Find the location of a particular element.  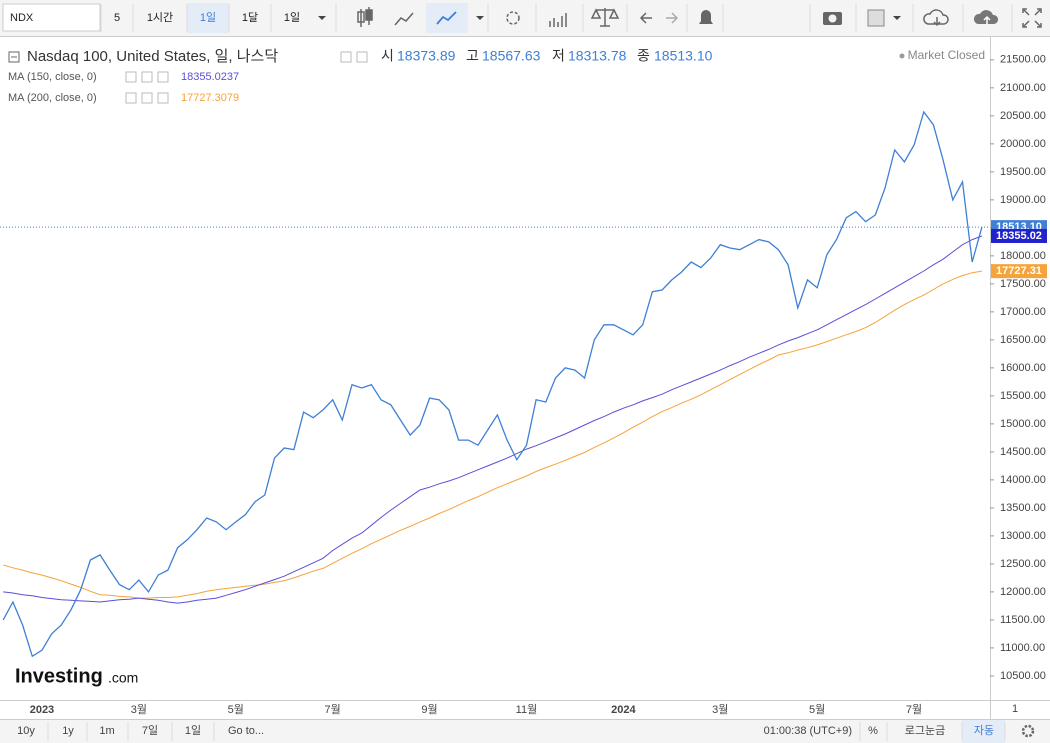

camera-lens is located at coordinates (832, 18).